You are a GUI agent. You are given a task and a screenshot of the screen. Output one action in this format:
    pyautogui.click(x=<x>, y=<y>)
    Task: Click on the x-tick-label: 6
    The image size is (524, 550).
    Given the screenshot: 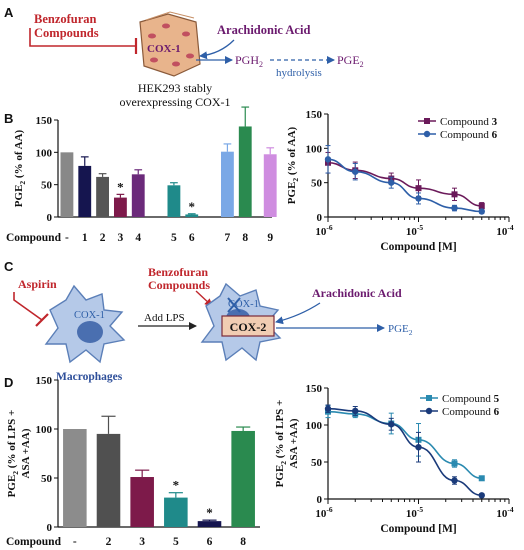 What is the action you would take?
    pyautogui.click(x=210, y=542)
    